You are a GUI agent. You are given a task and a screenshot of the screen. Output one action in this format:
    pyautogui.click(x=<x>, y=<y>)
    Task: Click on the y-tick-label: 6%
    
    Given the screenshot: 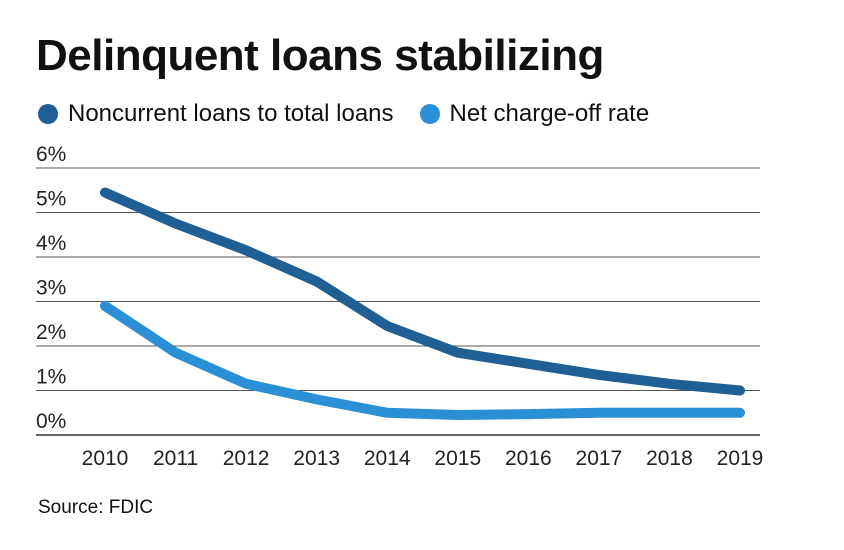 What is the action you would take?
    pyautogui.click(x=51, y=154)
    